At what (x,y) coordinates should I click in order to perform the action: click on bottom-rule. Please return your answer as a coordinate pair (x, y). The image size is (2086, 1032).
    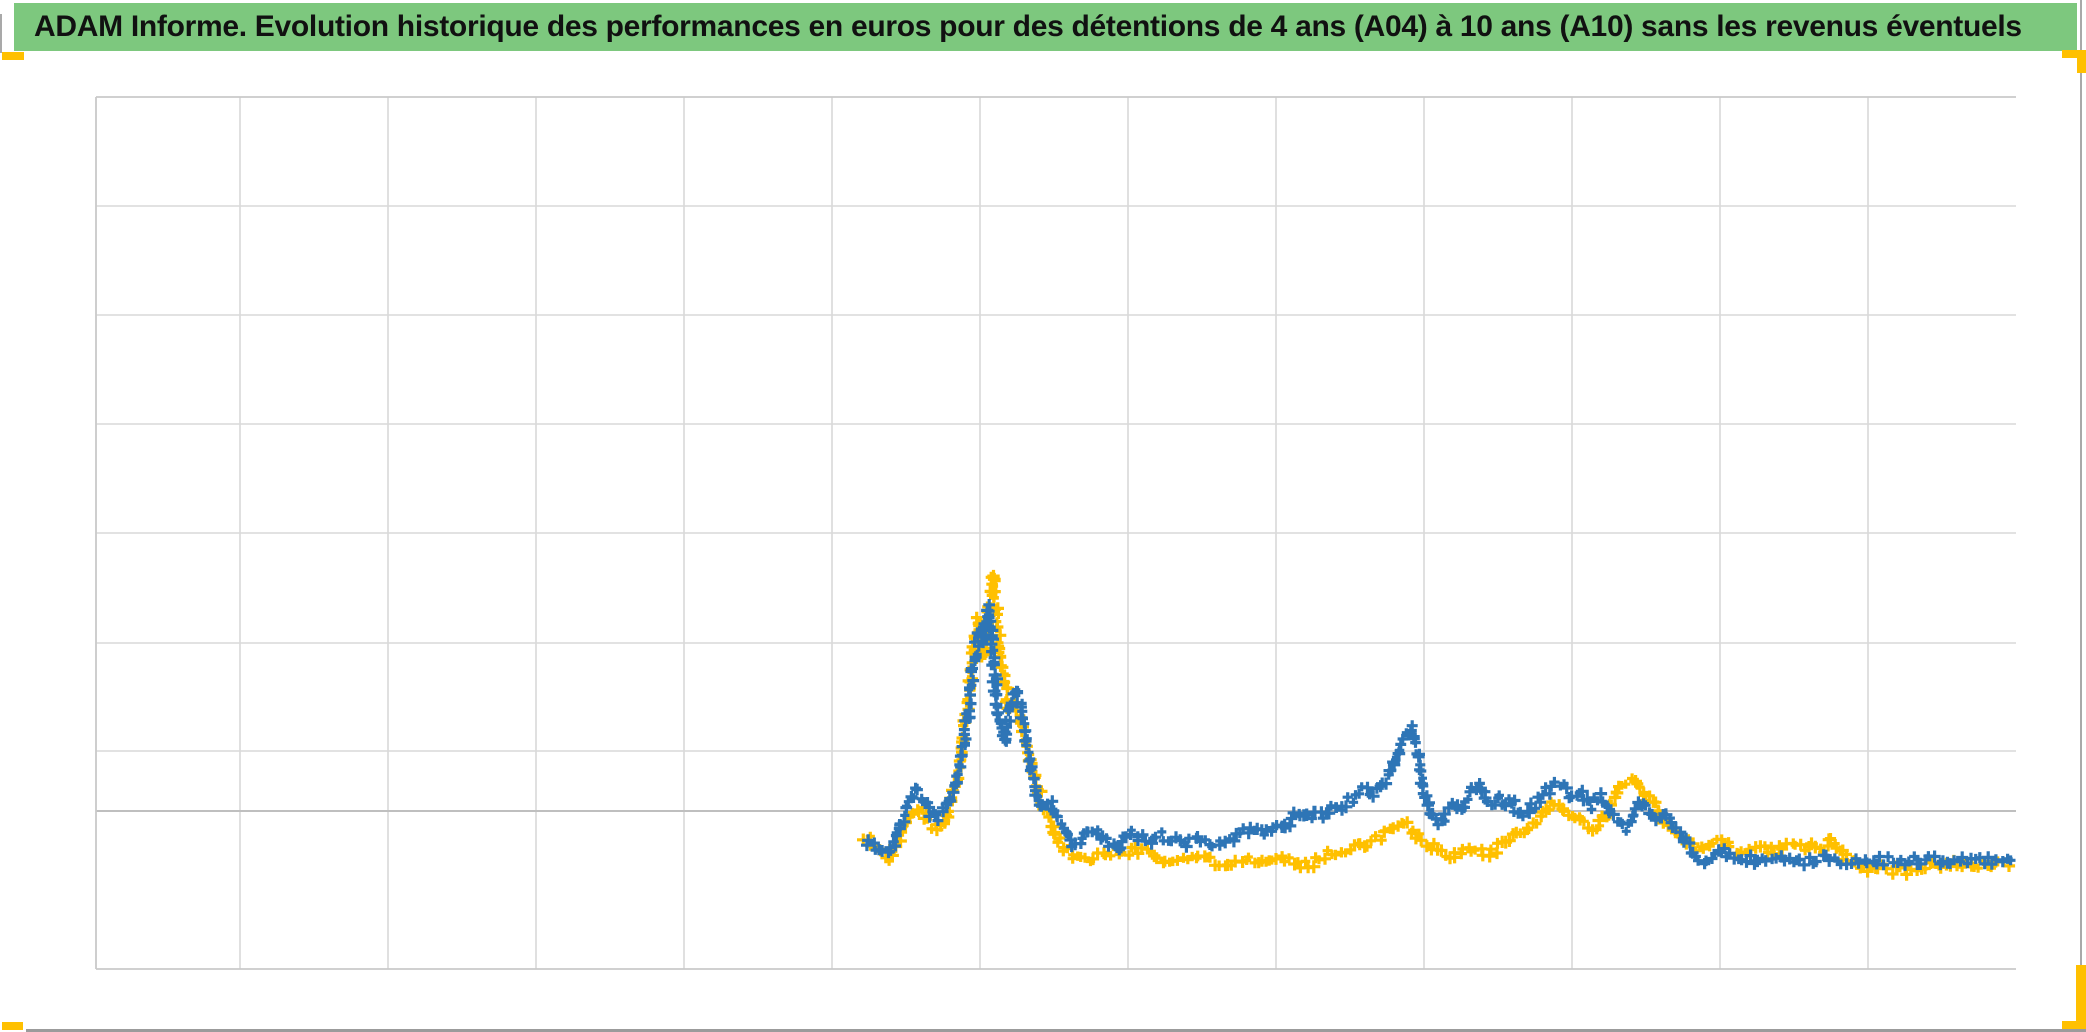
    Looking at the image, I should click on (1056, 1030).